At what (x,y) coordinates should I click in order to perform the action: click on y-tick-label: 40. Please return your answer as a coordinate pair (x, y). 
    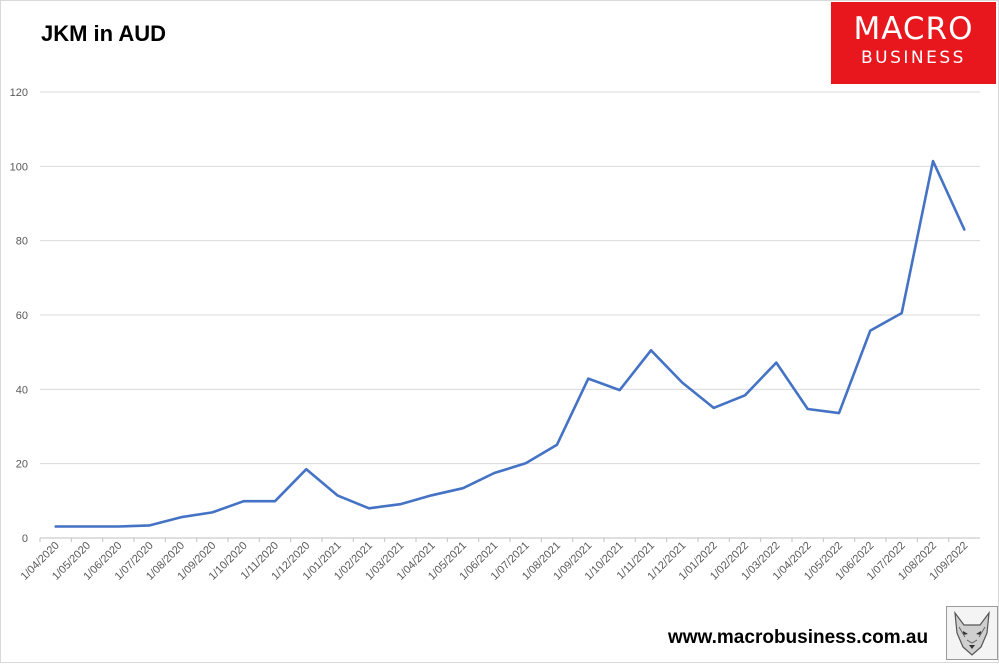
    Looking at the image, I should click on (22, 390).